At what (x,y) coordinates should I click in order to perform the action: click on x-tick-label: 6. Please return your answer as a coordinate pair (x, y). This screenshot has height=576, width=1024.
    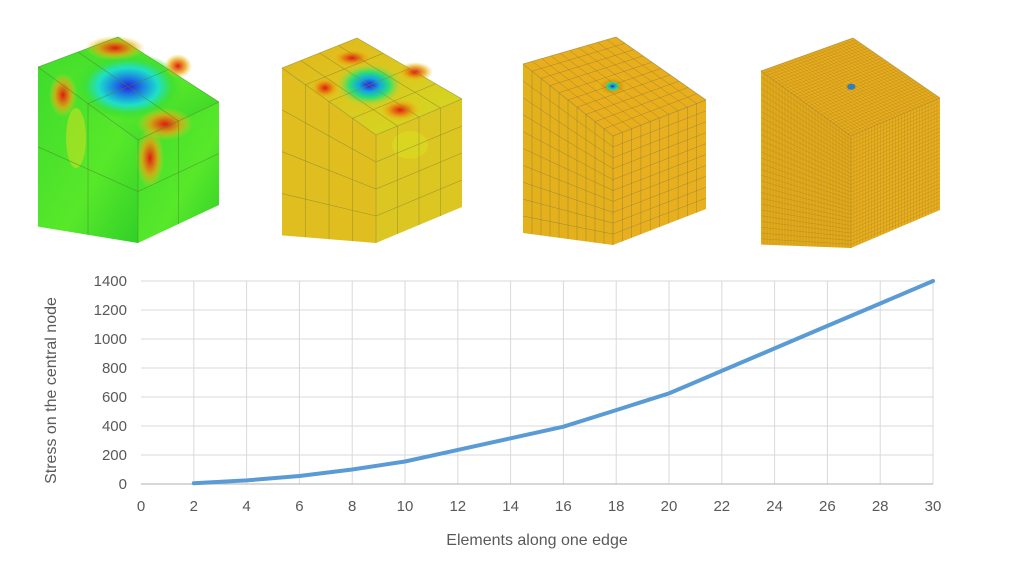
    Looking at the image, I should click on (299, 506).